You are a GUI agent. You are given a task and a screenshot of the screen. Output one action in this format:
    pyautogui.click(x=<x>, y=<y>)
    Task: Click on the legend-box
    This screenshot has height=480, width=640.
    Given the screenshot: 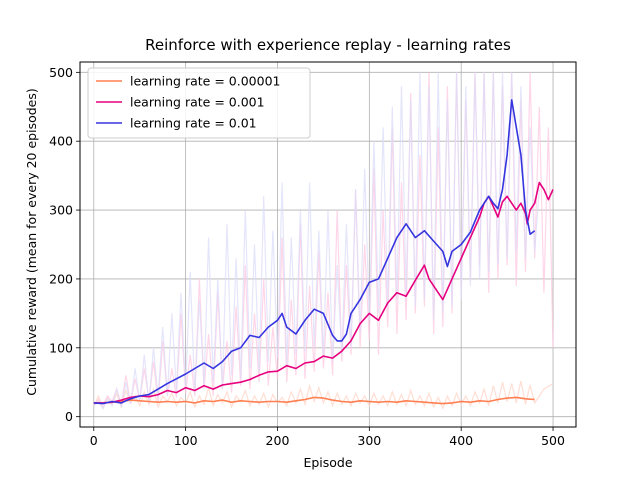 What is the action you would take?
    pyautogui.click(x=199, y=103)
    